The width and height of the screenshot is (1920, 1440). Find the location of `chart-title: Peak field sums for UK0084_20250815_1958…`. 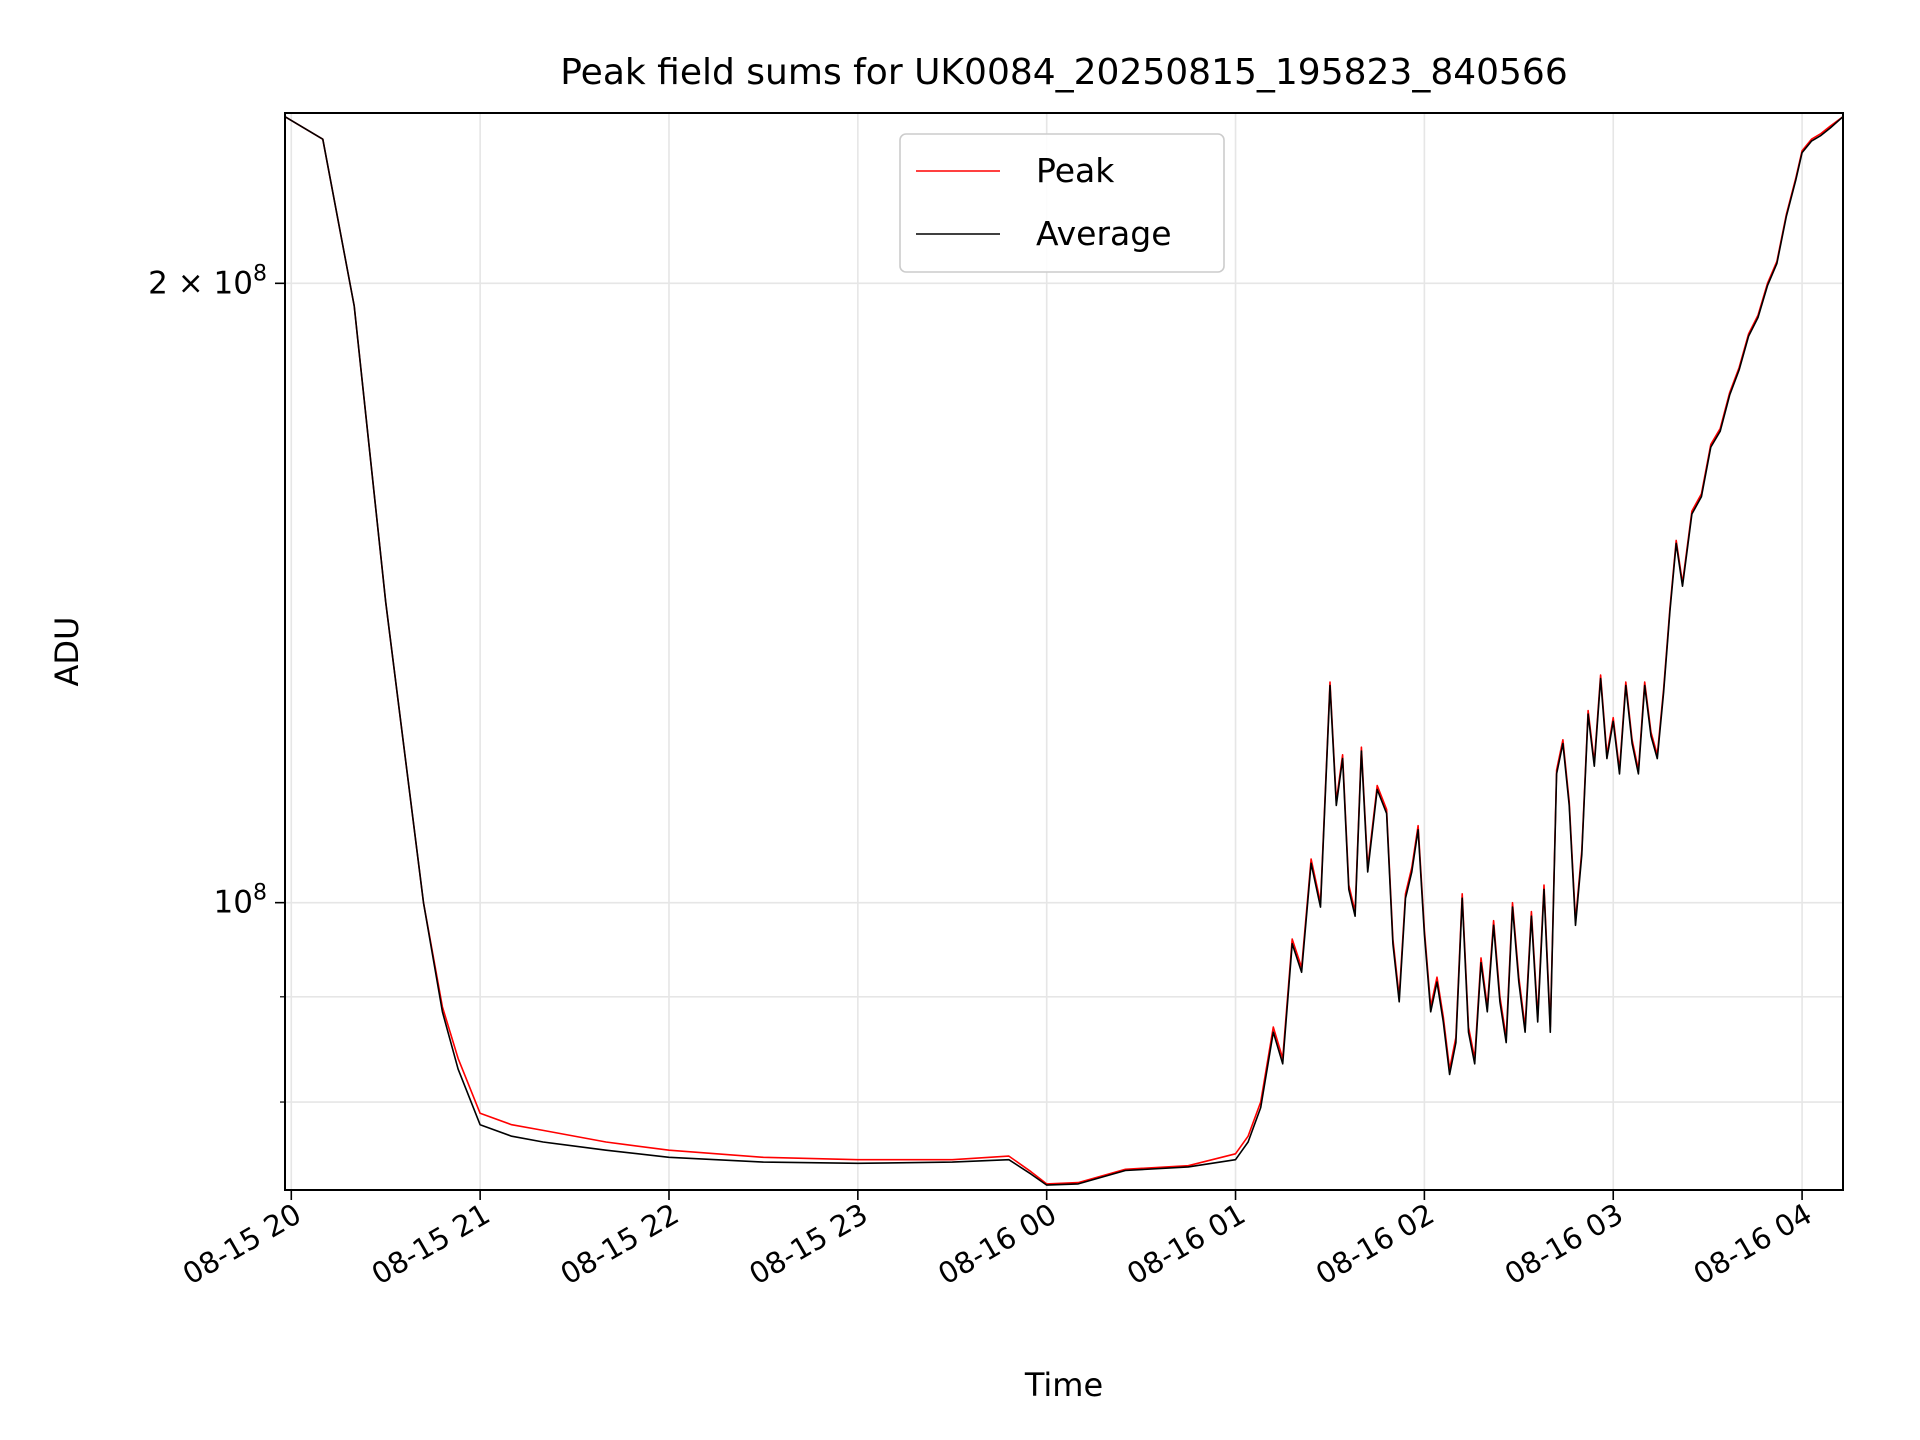

chart-title: Peak field sums for UK0084_20250815_1958… is located at coordinates (1064, 72).